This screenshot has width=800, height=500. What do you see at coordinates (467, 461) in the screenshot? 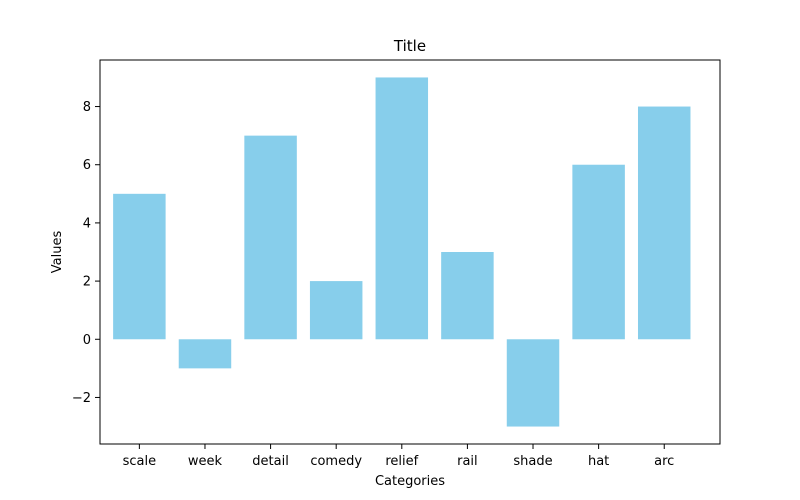
I see `x-tick-label: rail` at bounding box center [467, 461].